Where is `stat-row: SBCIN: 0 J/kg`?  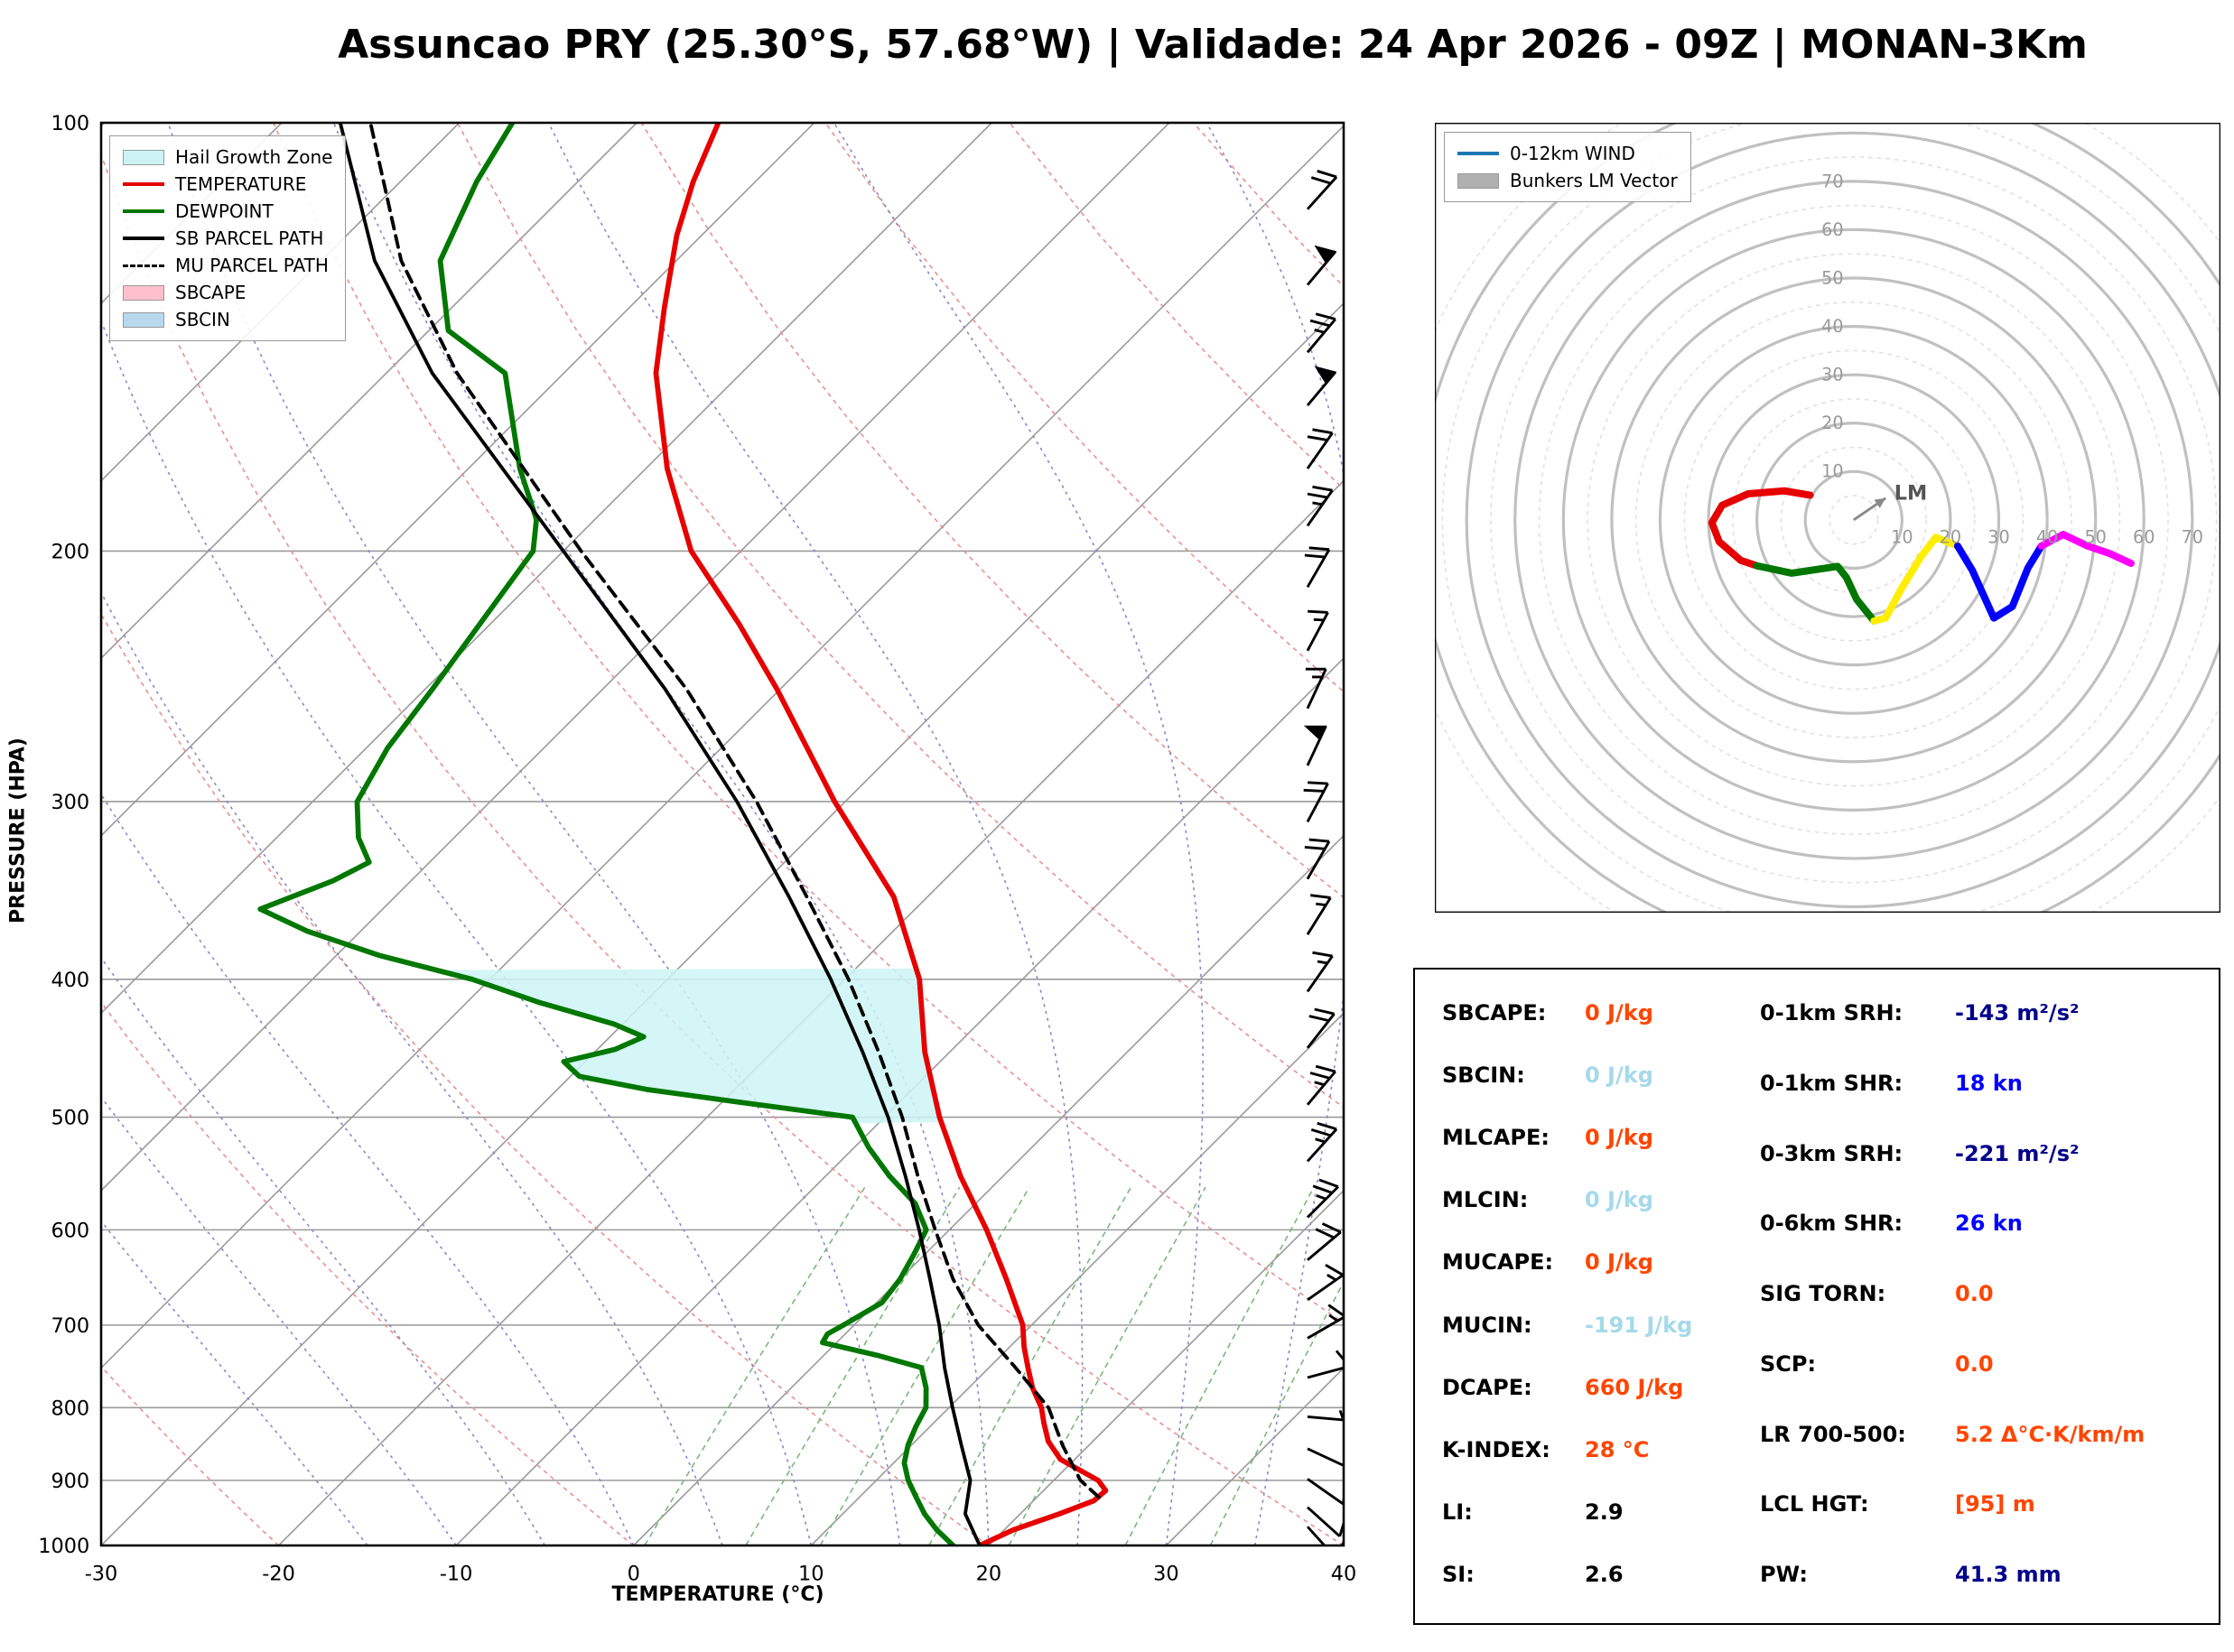
stat-row: SBCIN: 0 J/kg is located at coordinates (1601, 1075).